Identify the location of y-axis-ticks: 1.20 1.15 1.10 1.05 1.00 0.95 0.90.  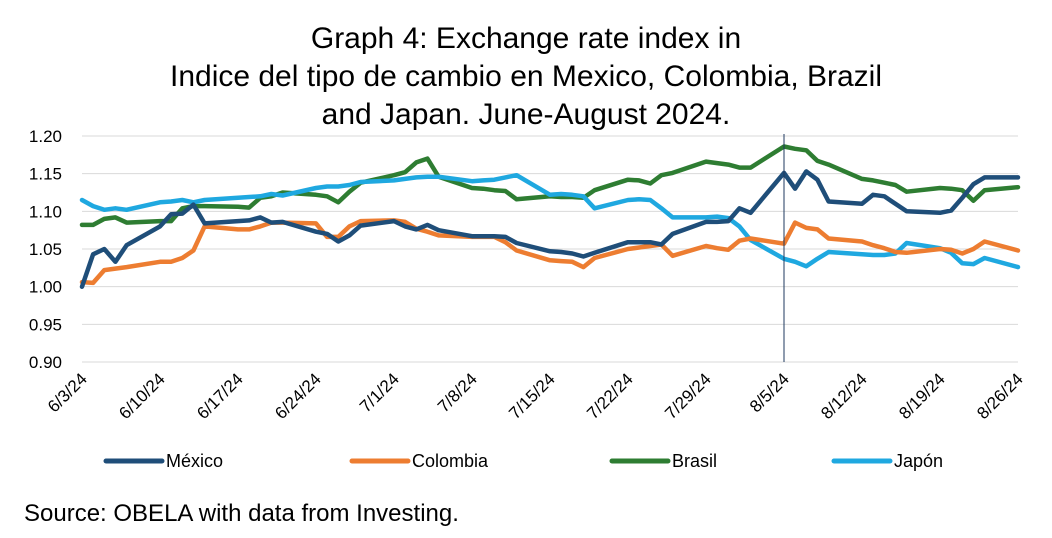
(45, 249).